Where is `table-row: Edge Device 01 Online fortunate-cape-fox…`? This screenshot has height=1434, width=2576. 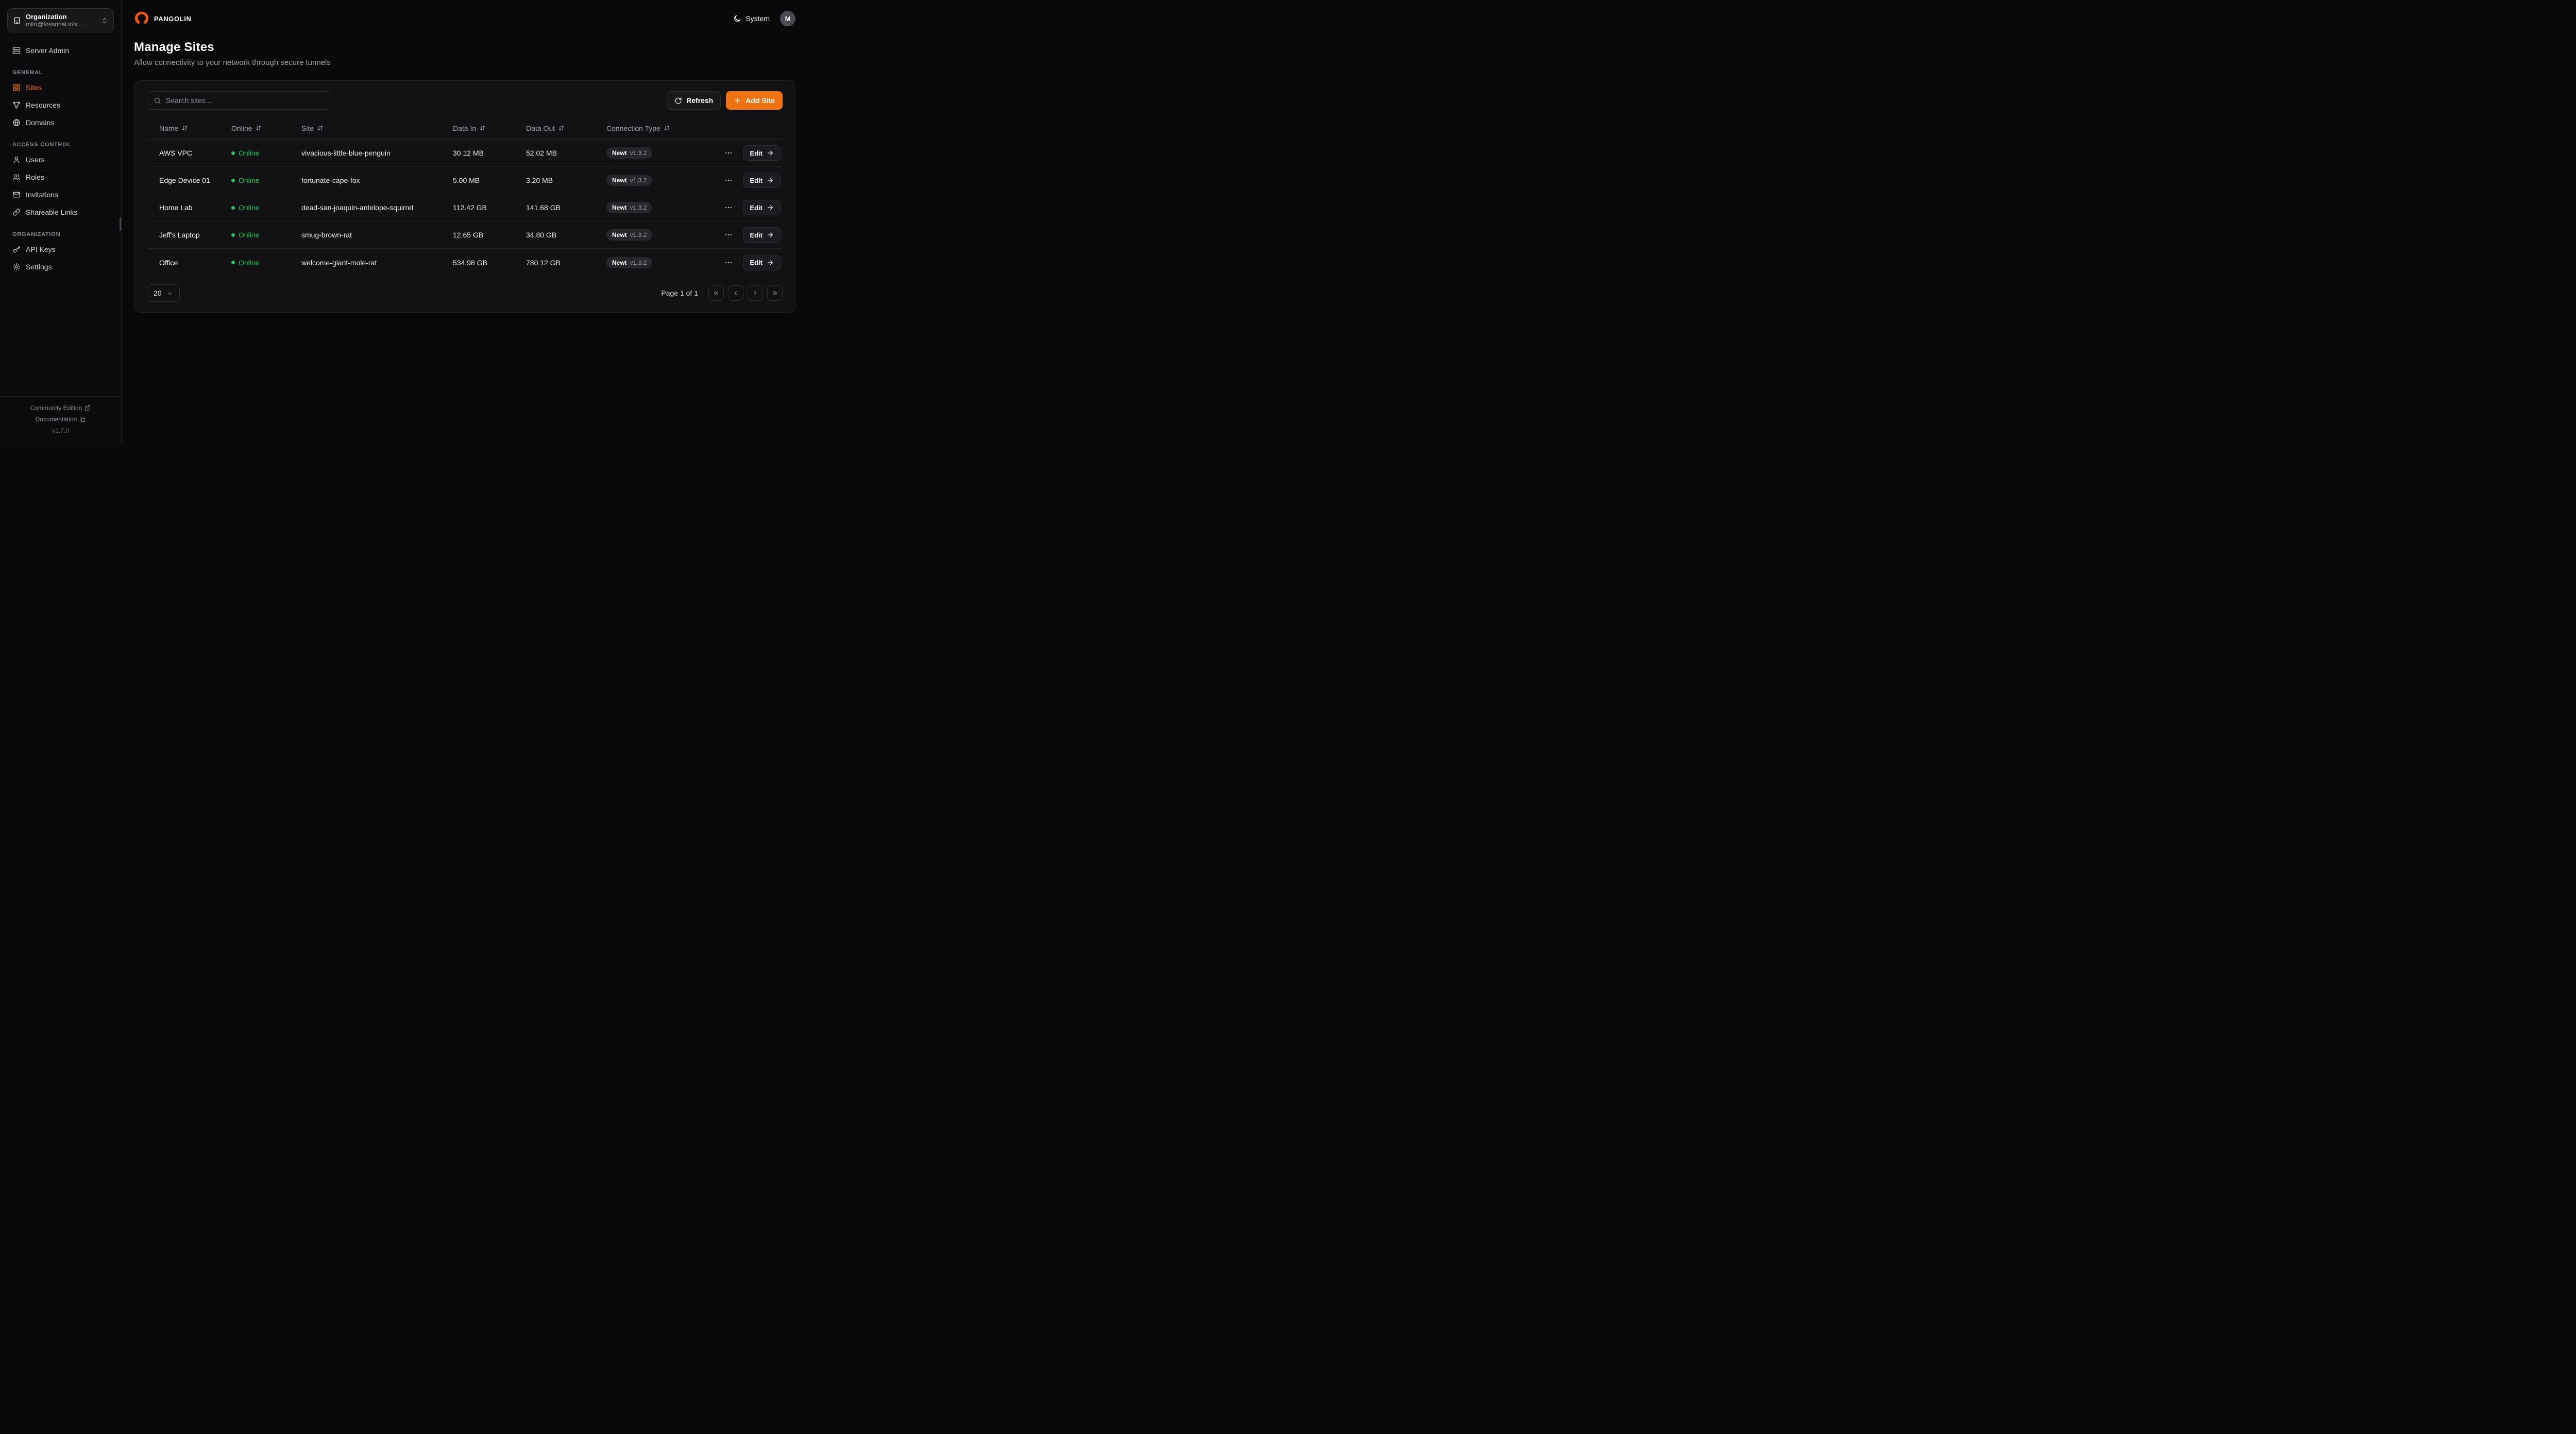
table-row: Edge Device 01 Online fortunate-cape-fox… is located at coordinates (465, 180).